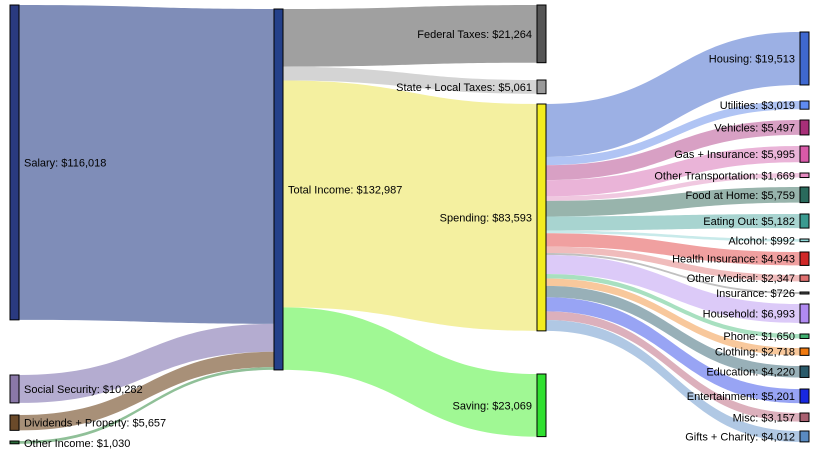 Image resolution: width=820 pixels, height=452 pixels. I want to click on label-education: Education: $4,220, so click(750, 373).